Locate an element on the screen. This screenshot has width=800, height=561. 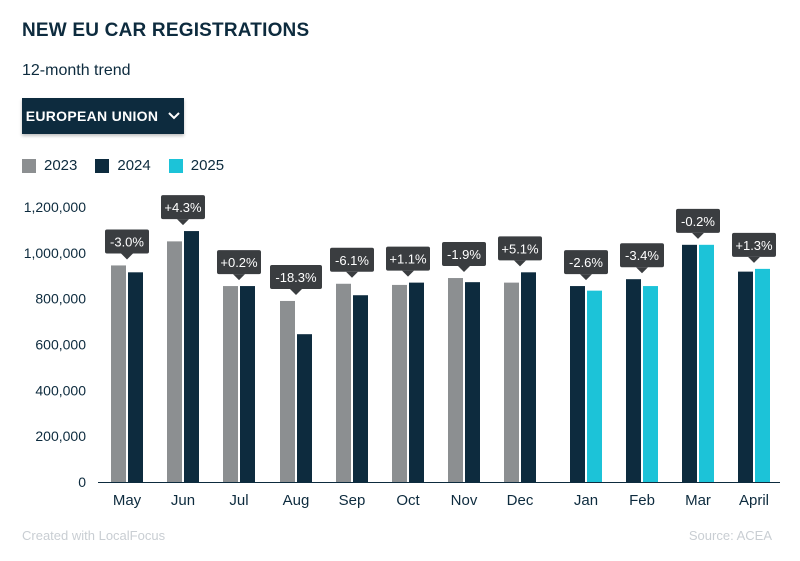
change-value: +0.2% is located at coordinates (239, 262).